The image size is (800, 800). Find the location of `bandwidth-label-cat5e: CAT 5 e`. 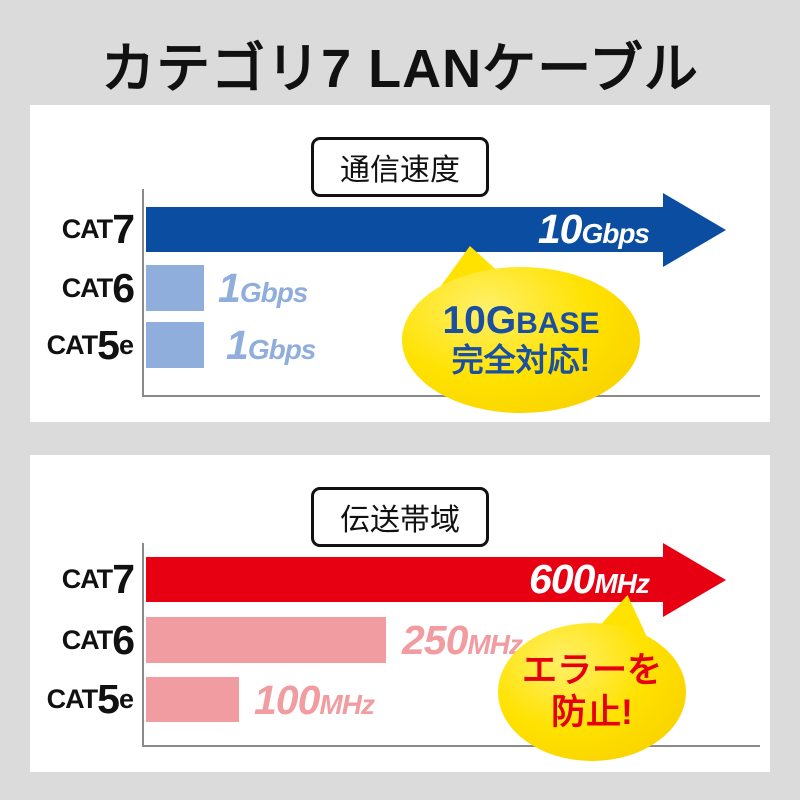

bandwidth-label-cat5e: CAT 5 e is located at coordinates (90, 699).